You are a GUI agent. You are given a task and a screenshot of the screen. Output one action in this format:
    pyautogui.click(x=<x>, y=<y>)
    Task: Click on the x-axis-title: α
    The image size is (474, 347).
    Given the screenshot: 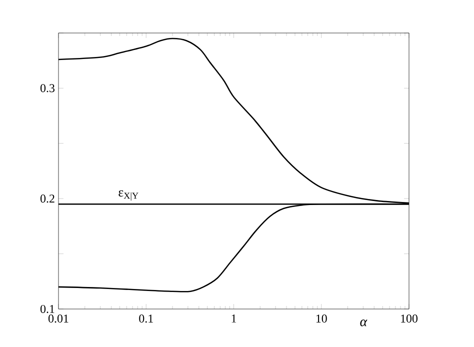 What is the action you would take?
    pyautogui.click(x=364, y=323)
    